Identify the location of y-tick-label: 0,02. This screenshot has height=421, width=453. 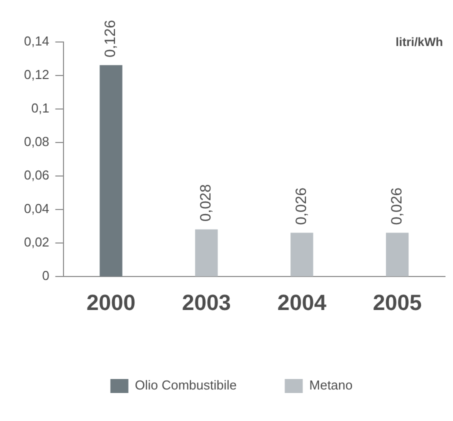
(37, 242).